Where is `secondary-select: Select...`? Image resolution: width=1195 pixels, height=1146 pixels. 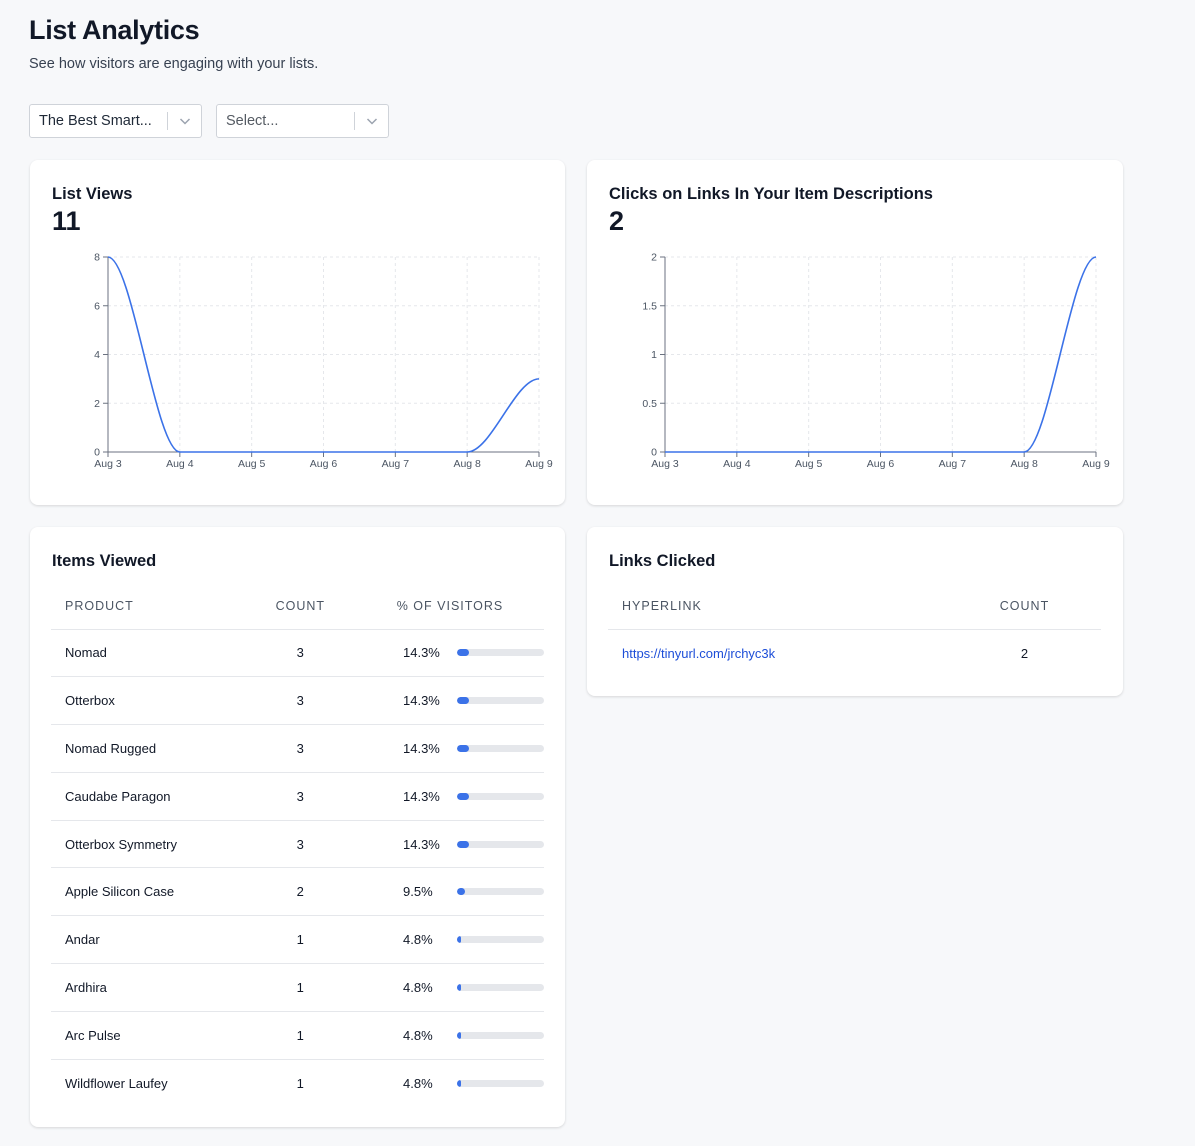 secondary-select: Select... is located at coordinates (302, 121).